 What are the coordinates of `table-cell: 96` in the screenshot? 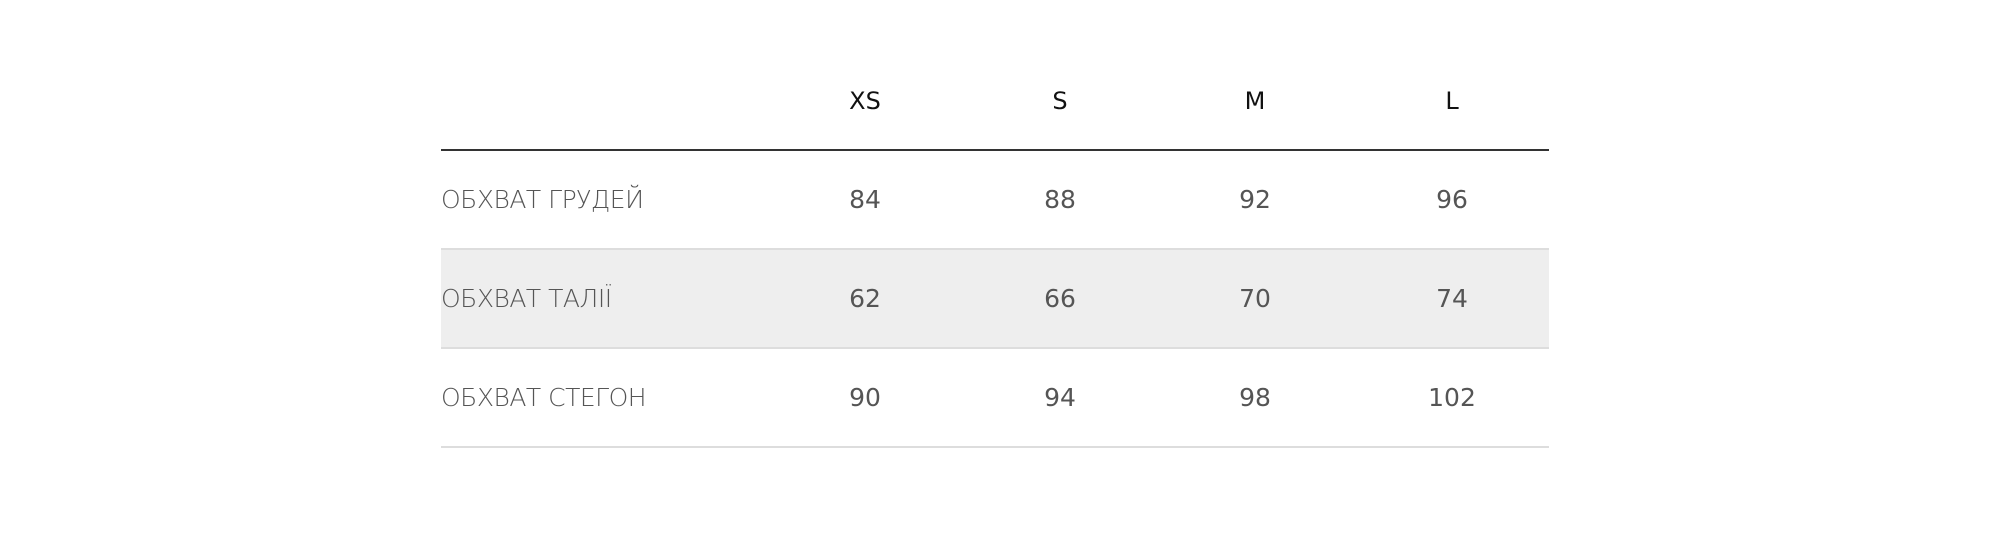 It's located at (1452, 199).